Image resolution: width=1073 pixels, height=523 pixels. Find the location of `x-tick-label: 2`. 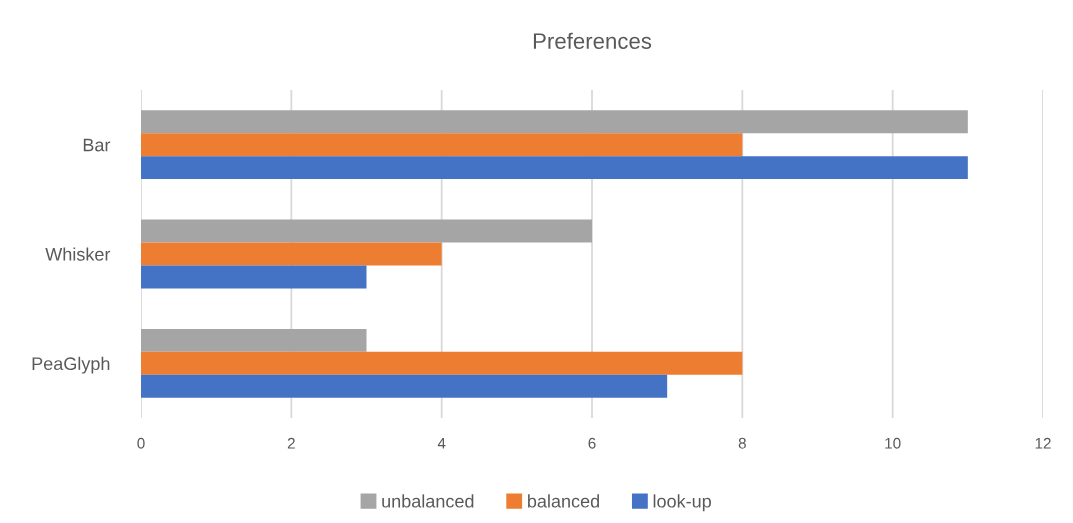

x-tick-label: 2 is located at coordinates (291, 443).